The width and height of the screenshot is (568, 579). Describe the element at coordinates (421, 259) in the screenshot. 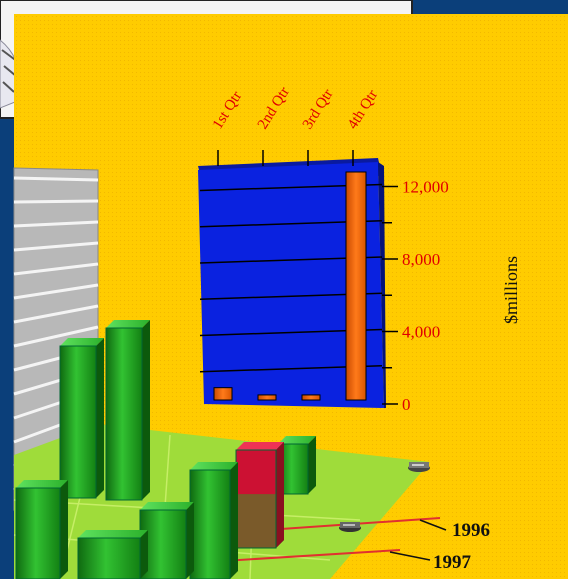

I see `y-tick-label: 8,000` at that location.